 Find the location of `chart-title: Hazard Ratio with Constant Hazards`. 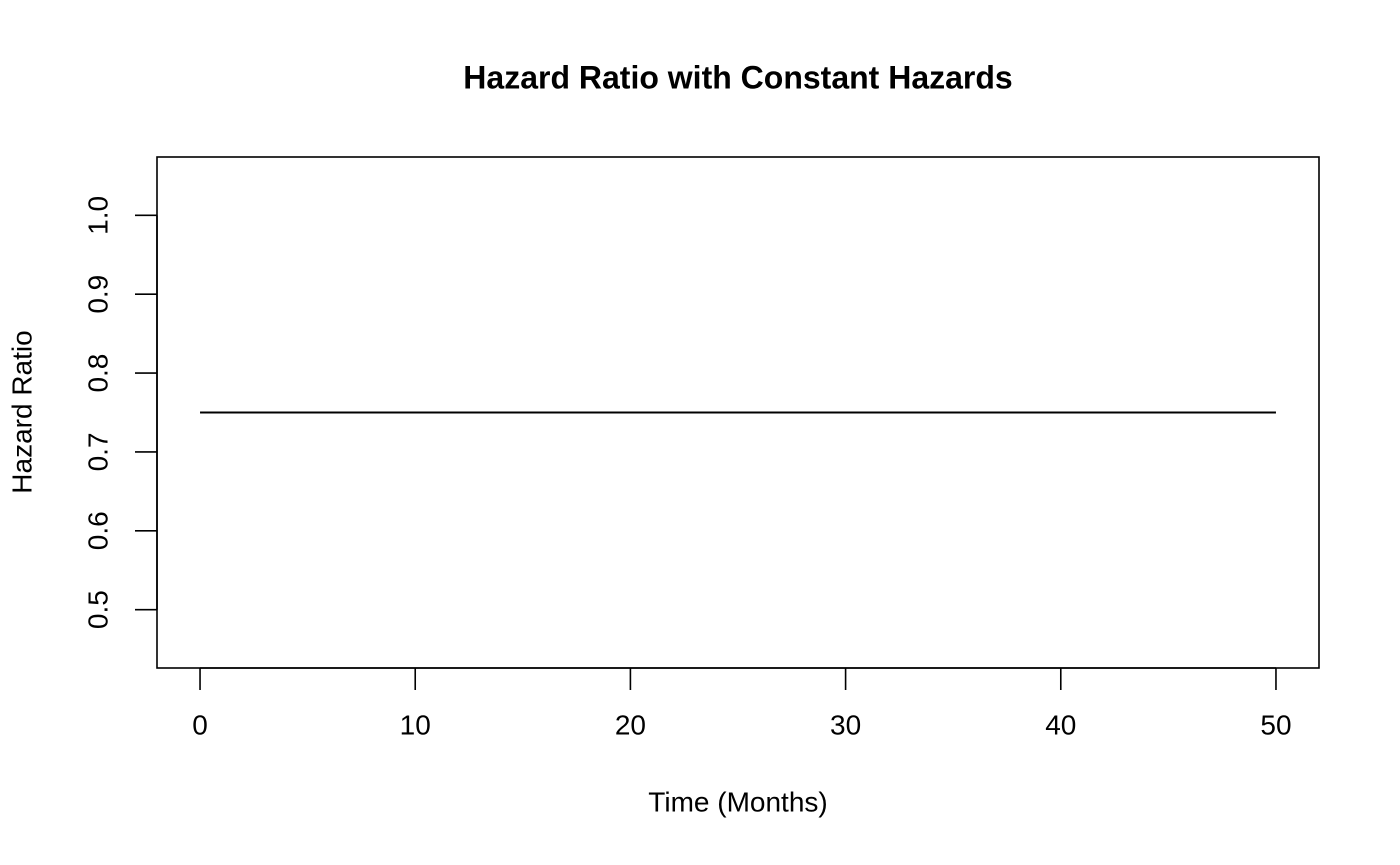

chart-title: Hazard Ratio with Constant Hazards is located at coordinates (737, 77).